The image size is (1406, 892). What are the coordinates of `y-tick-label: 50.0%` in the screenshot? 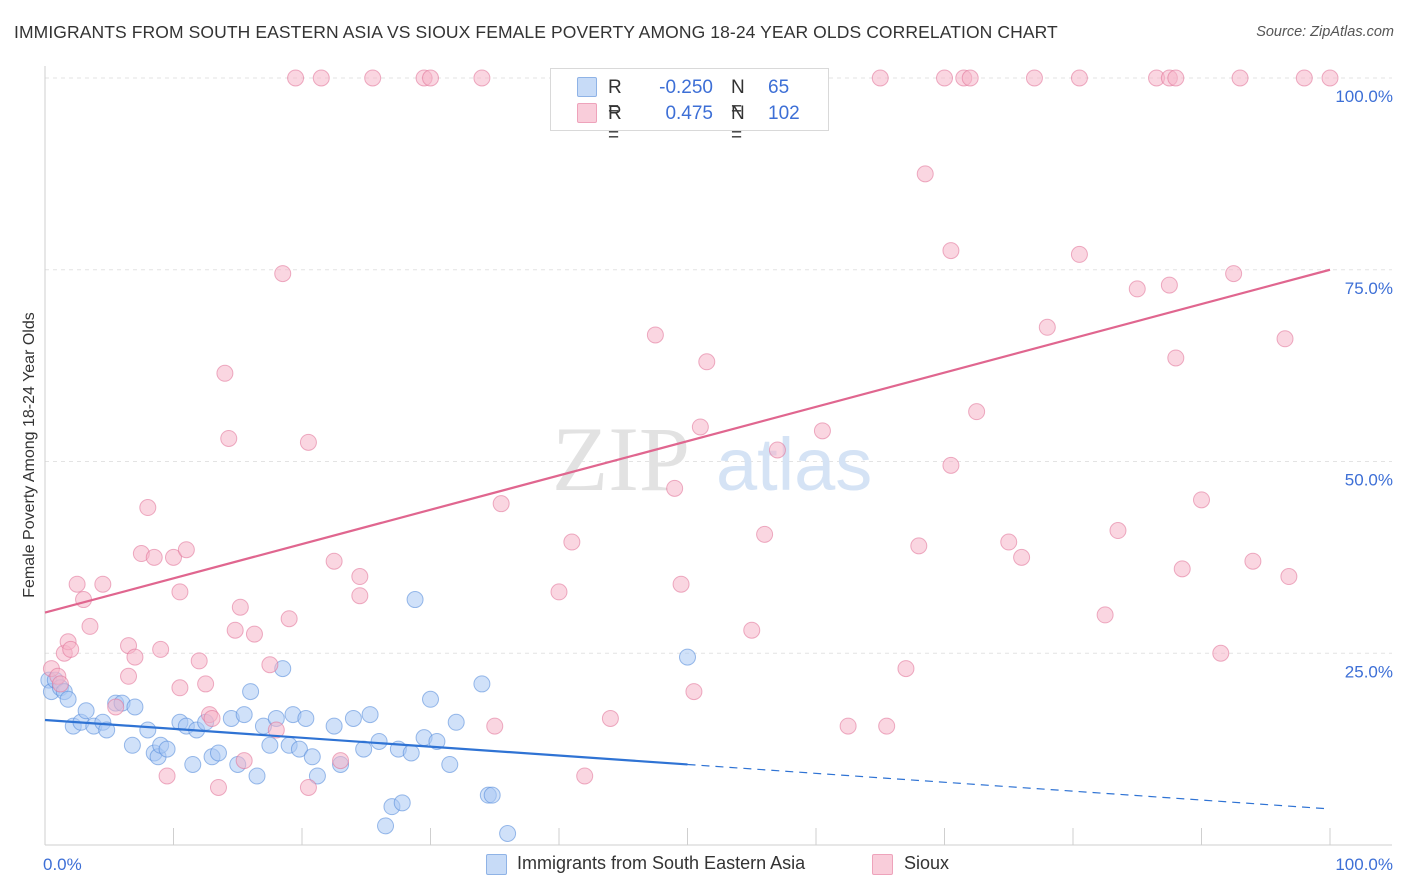 It's located at (1369, 480).